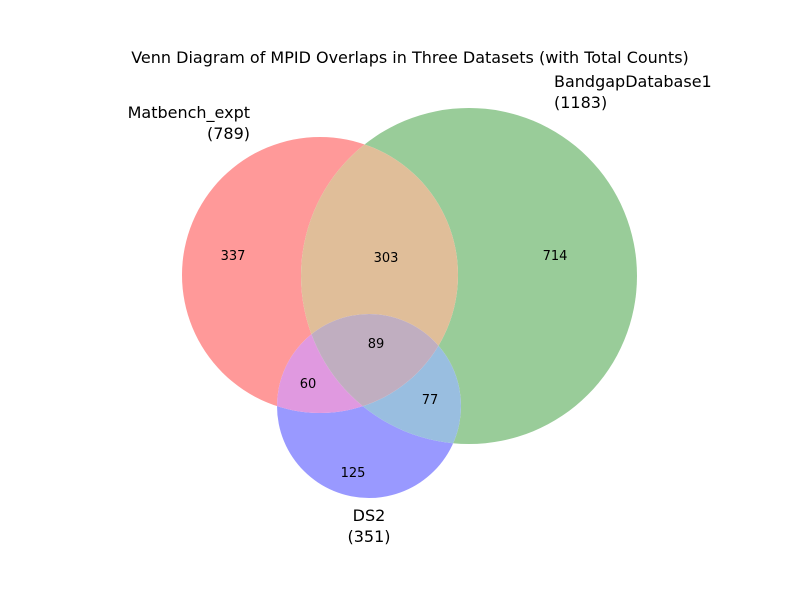 Image resolution: width=800 pixels, height=600 pixels. Describe the element at coordinates (580, 102) in the screenshot. I see `set-label-bandgap-total: (1183)` at that location.